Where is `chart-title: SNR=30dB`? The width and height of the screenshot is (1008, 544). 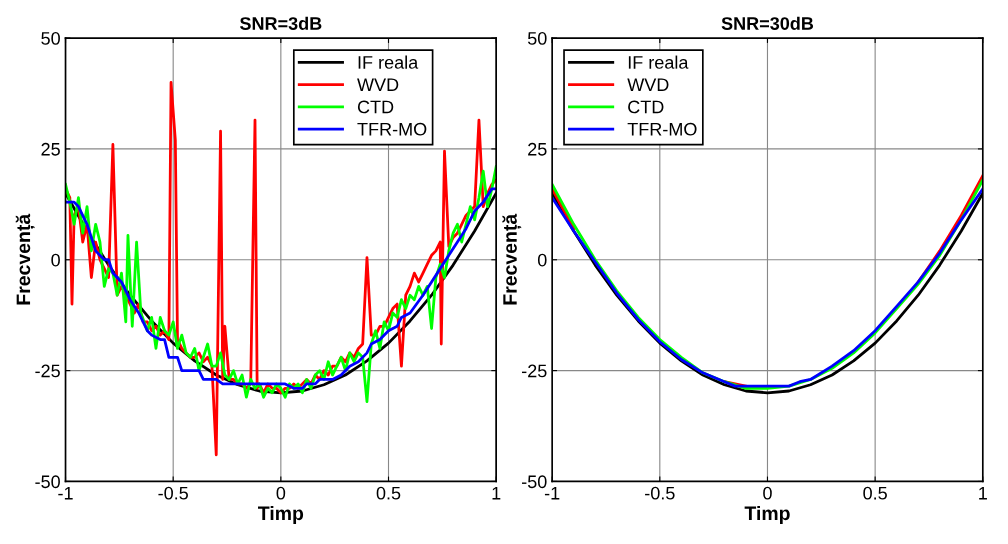
chart-title: SNR=30dB is located at coordinates (767, 23).